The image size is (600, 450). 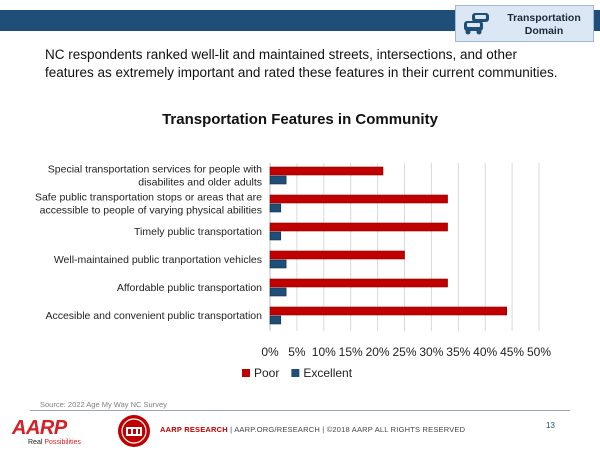 I want to click on x-tick-label: 0%, so click(x=270, y=352).